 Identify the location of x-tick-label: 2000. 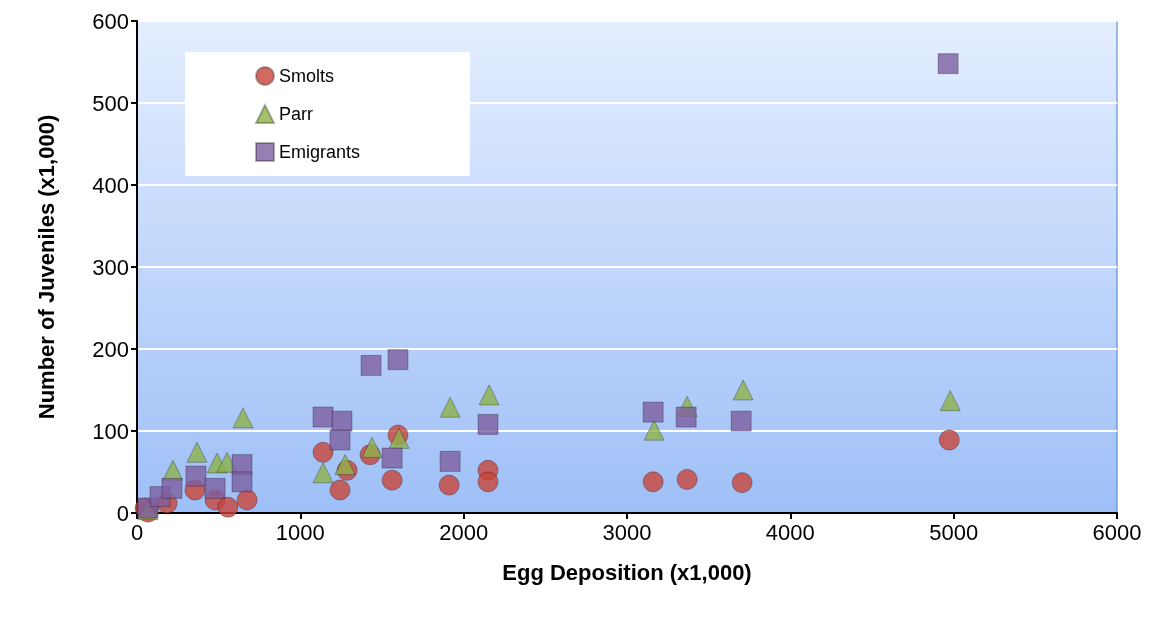
(464, 532).